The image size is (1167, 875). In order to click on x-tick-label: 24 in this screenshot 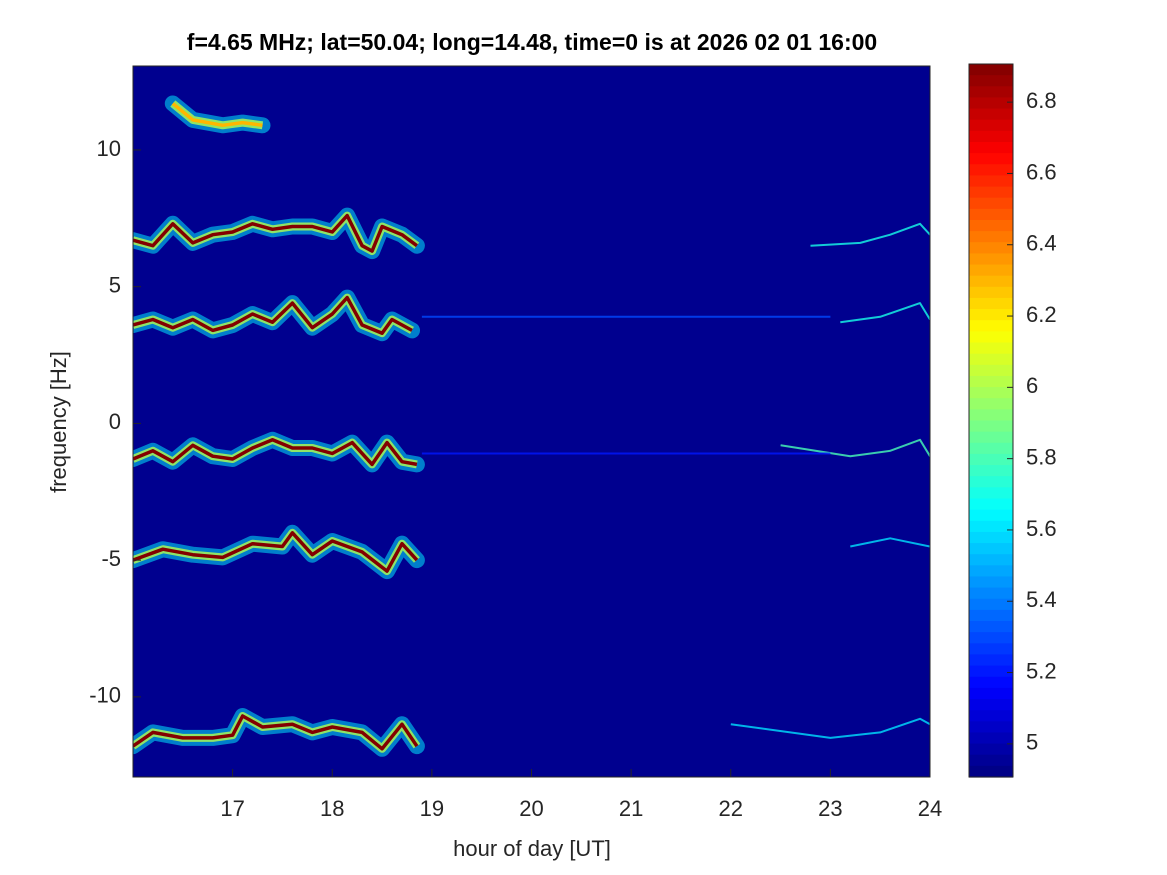, I will do `click(930, 808)`.